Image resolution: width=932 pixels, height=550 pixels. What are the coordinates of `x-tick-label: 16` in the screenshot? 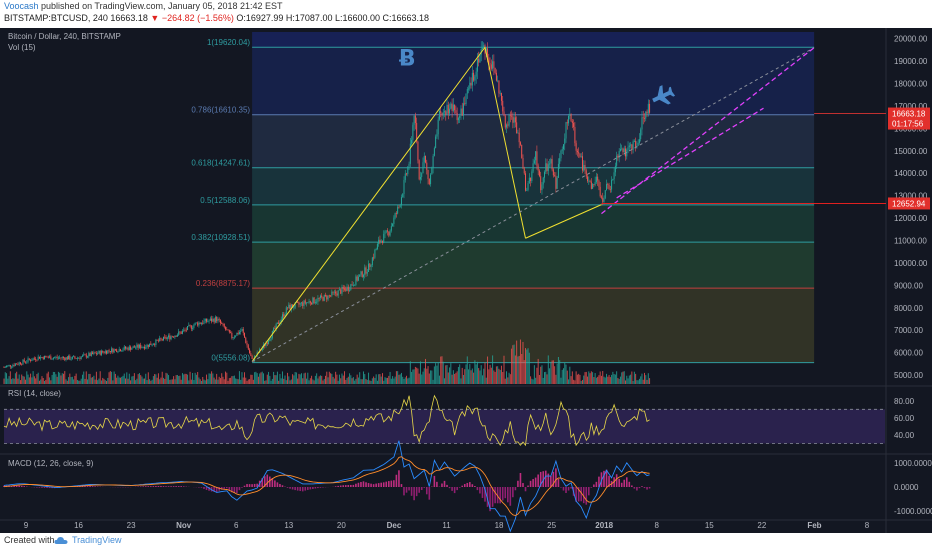 It's located at (78, 525).